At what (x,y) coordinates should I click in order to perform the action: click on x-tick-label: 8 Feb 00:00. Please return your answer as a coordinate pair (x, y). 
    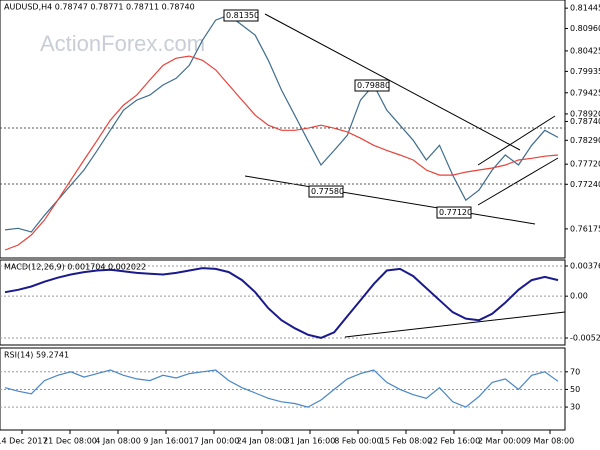
    Looking at the image, I should click on (357, 441).